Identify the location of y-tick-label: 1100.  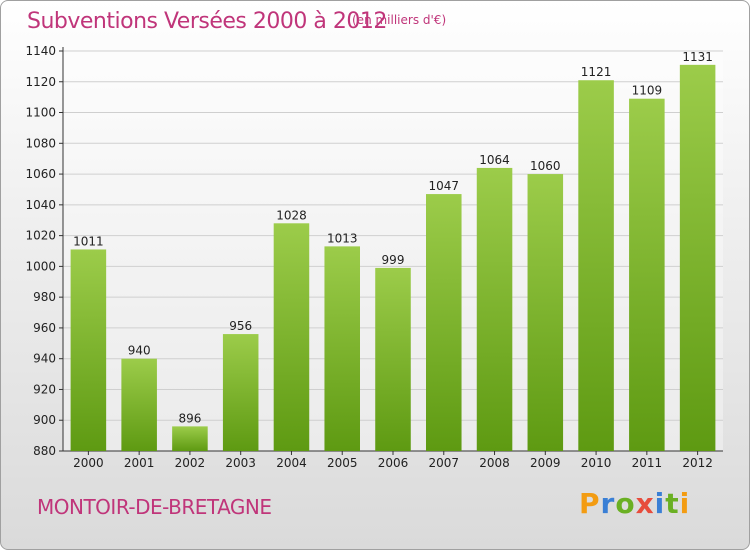
(40, 113).